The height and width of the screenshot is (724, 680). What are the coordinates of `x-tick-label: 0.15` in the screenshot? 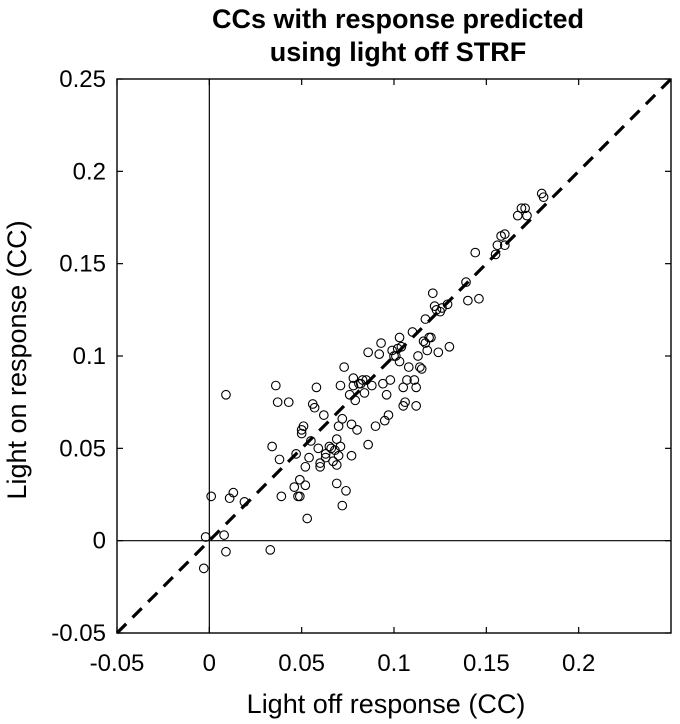 It's located at (486, 663).